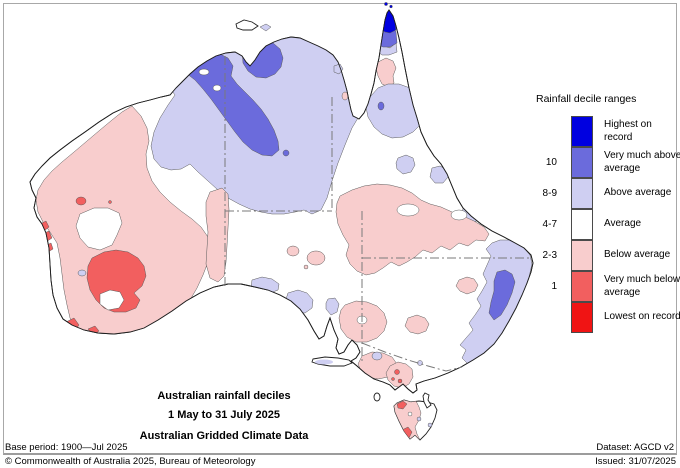 The width and height of the screenshot is (680, 468). I want to click on legend-label: Very much below average, so click(642, 286).